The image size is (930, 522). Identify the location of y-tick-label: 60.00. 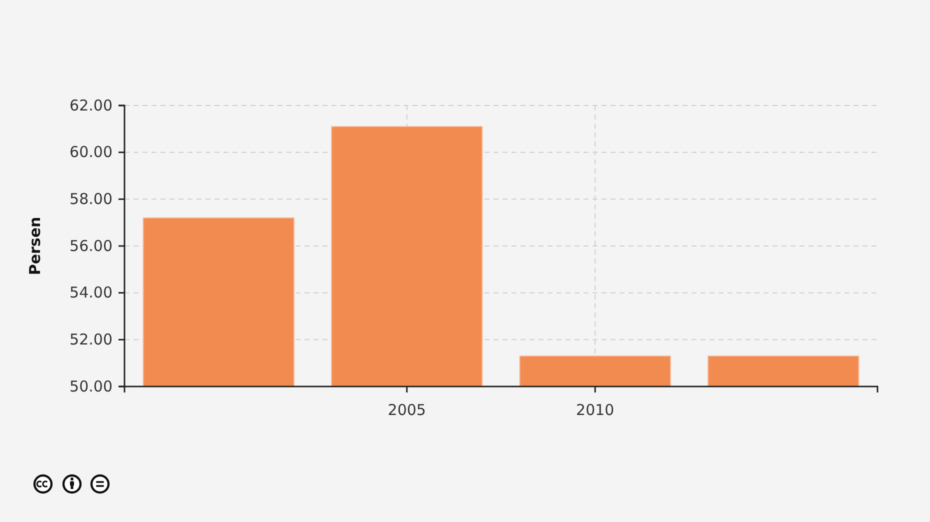
(91, 152).